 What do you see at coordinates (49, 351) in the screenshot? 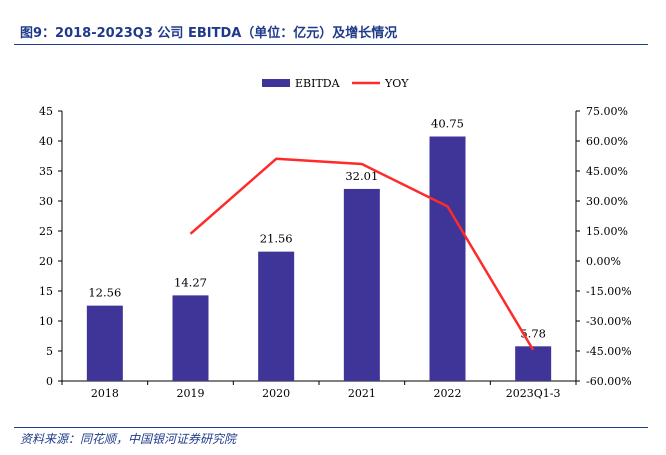
I see `y-left-tick-label: 5` at bounding box center [49, 351].